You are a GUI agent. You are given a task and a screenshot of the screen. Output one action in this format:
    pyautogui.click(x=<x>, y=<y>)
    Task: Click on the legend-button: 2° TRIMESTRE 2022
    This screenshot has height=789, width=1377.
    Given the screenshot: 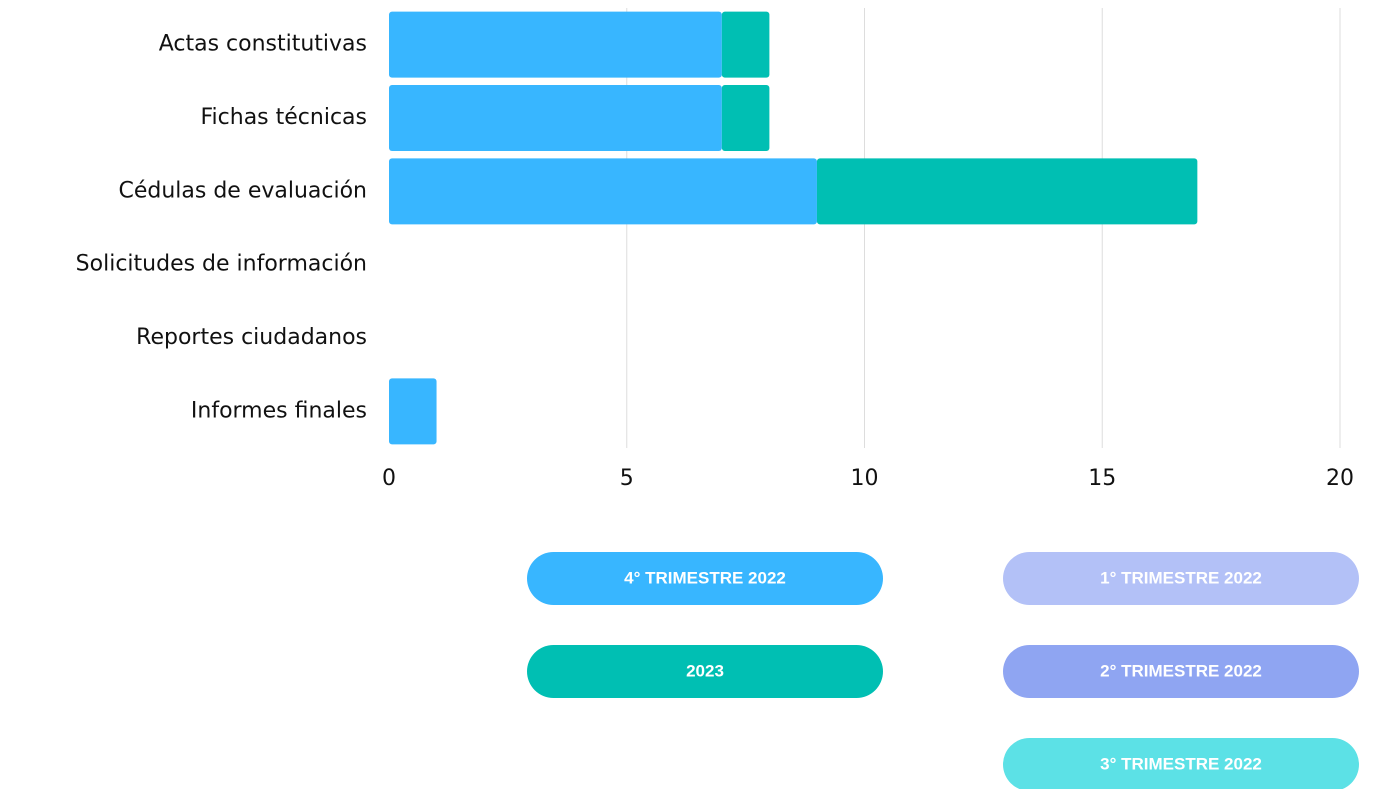 What is the action you would take?
    pyautogui.click(x=1181, y=671)
    